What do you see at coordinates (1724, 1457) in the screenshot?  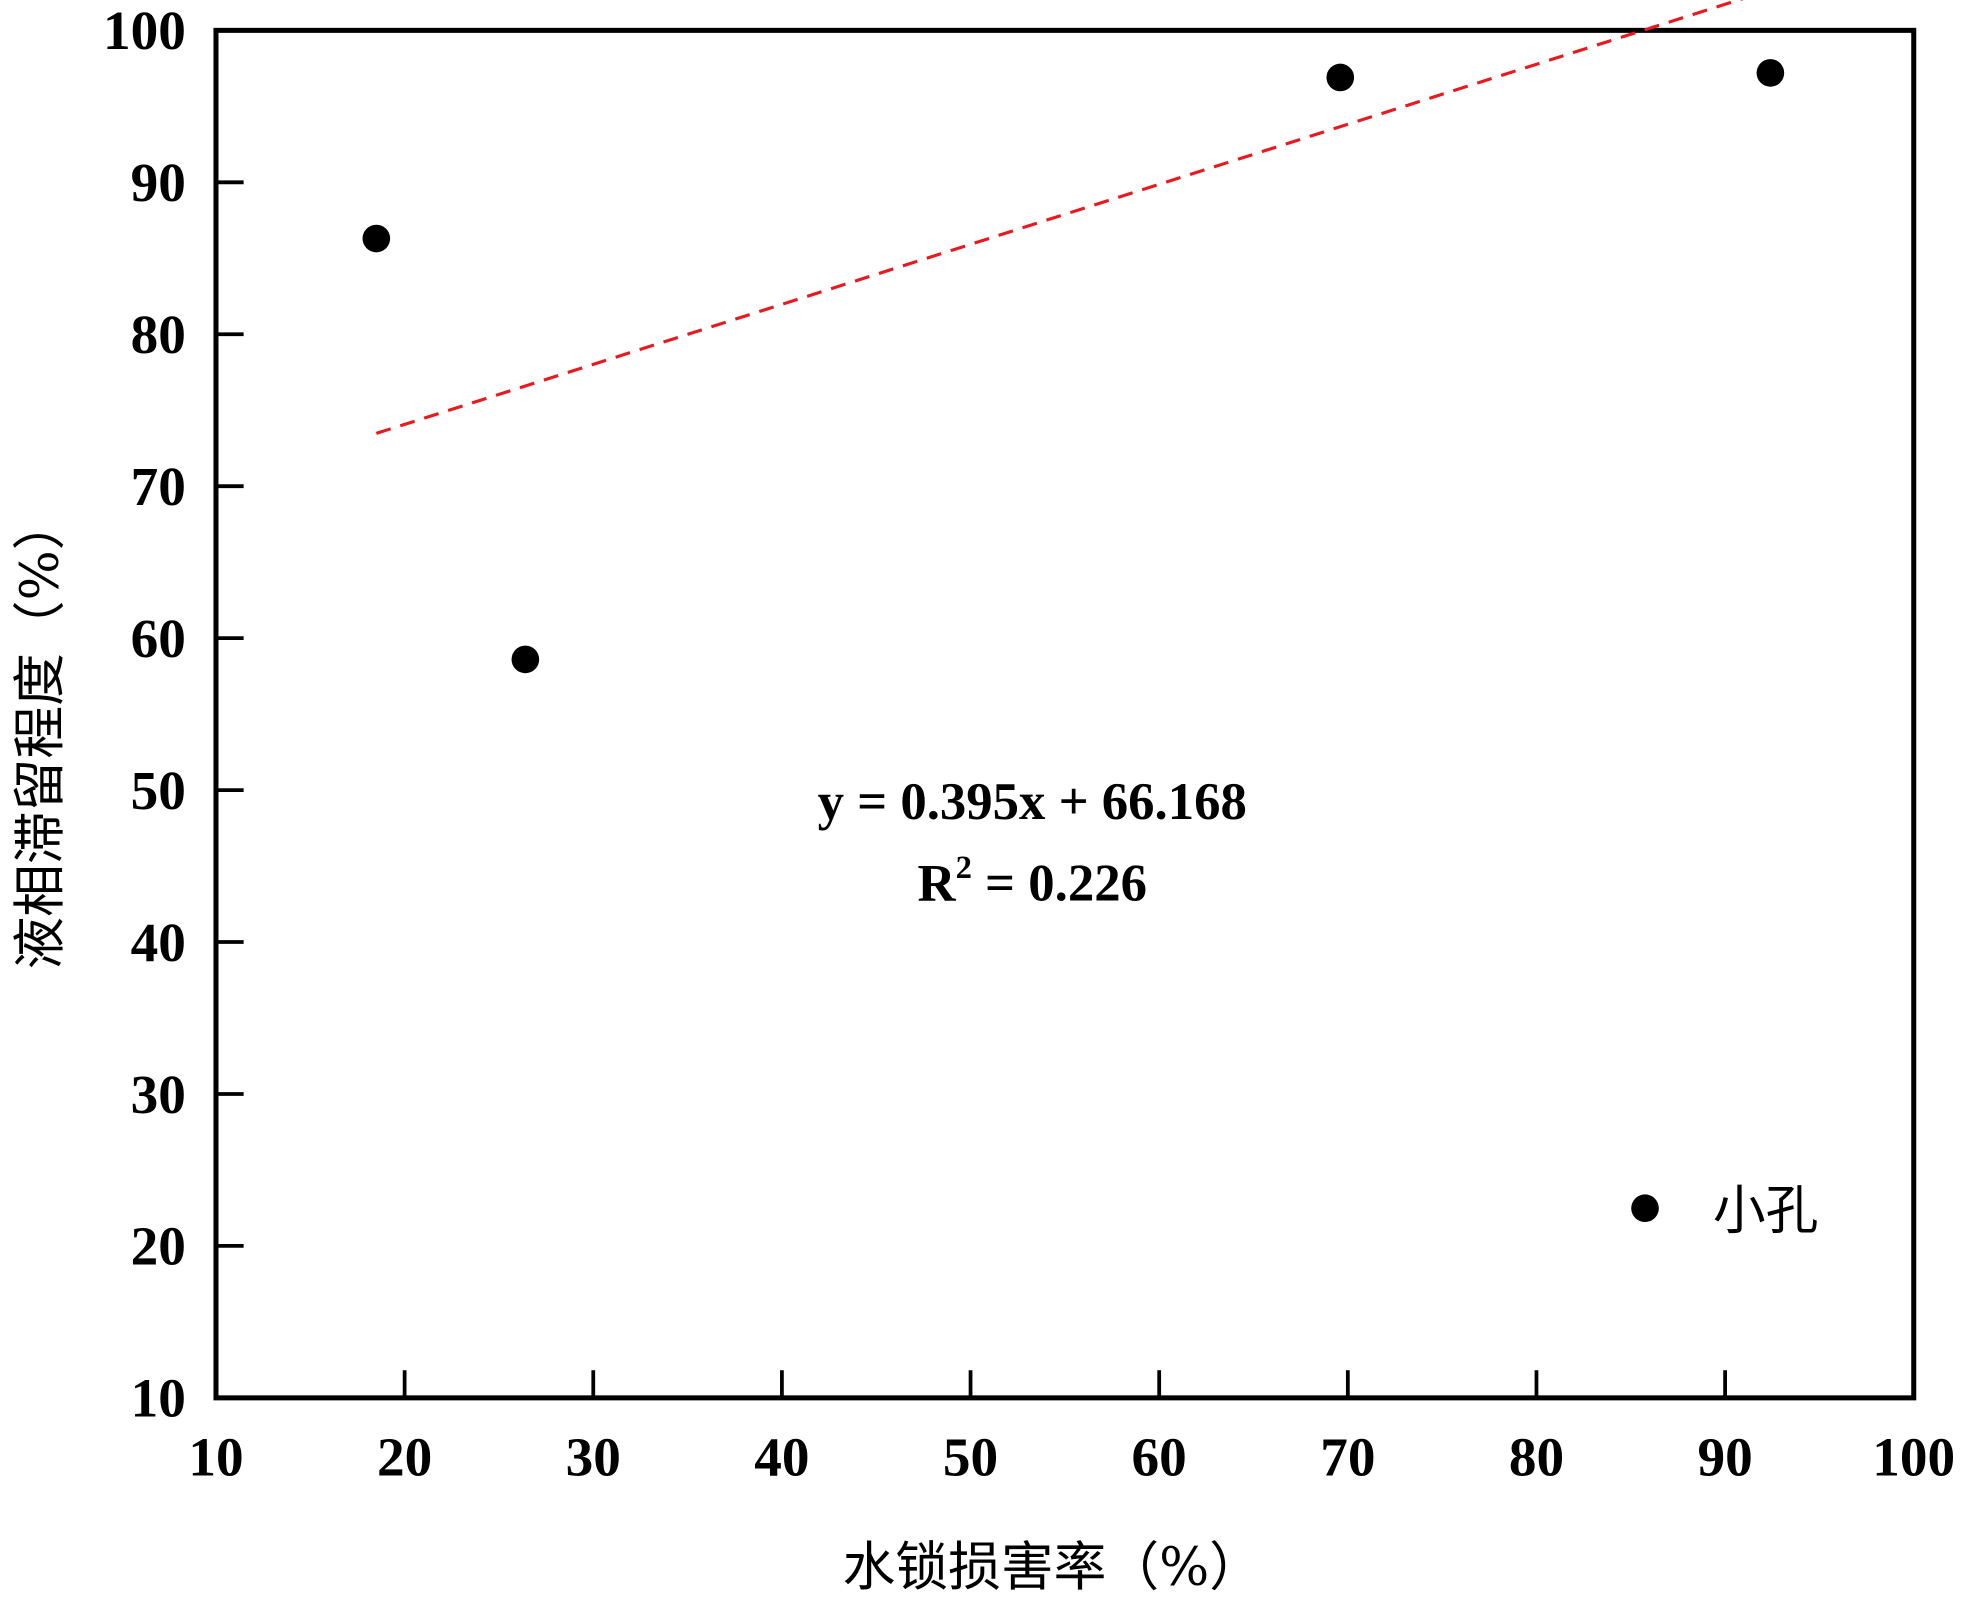 I see `x-tick-label: 90` at bounding box center [1724, 1457].